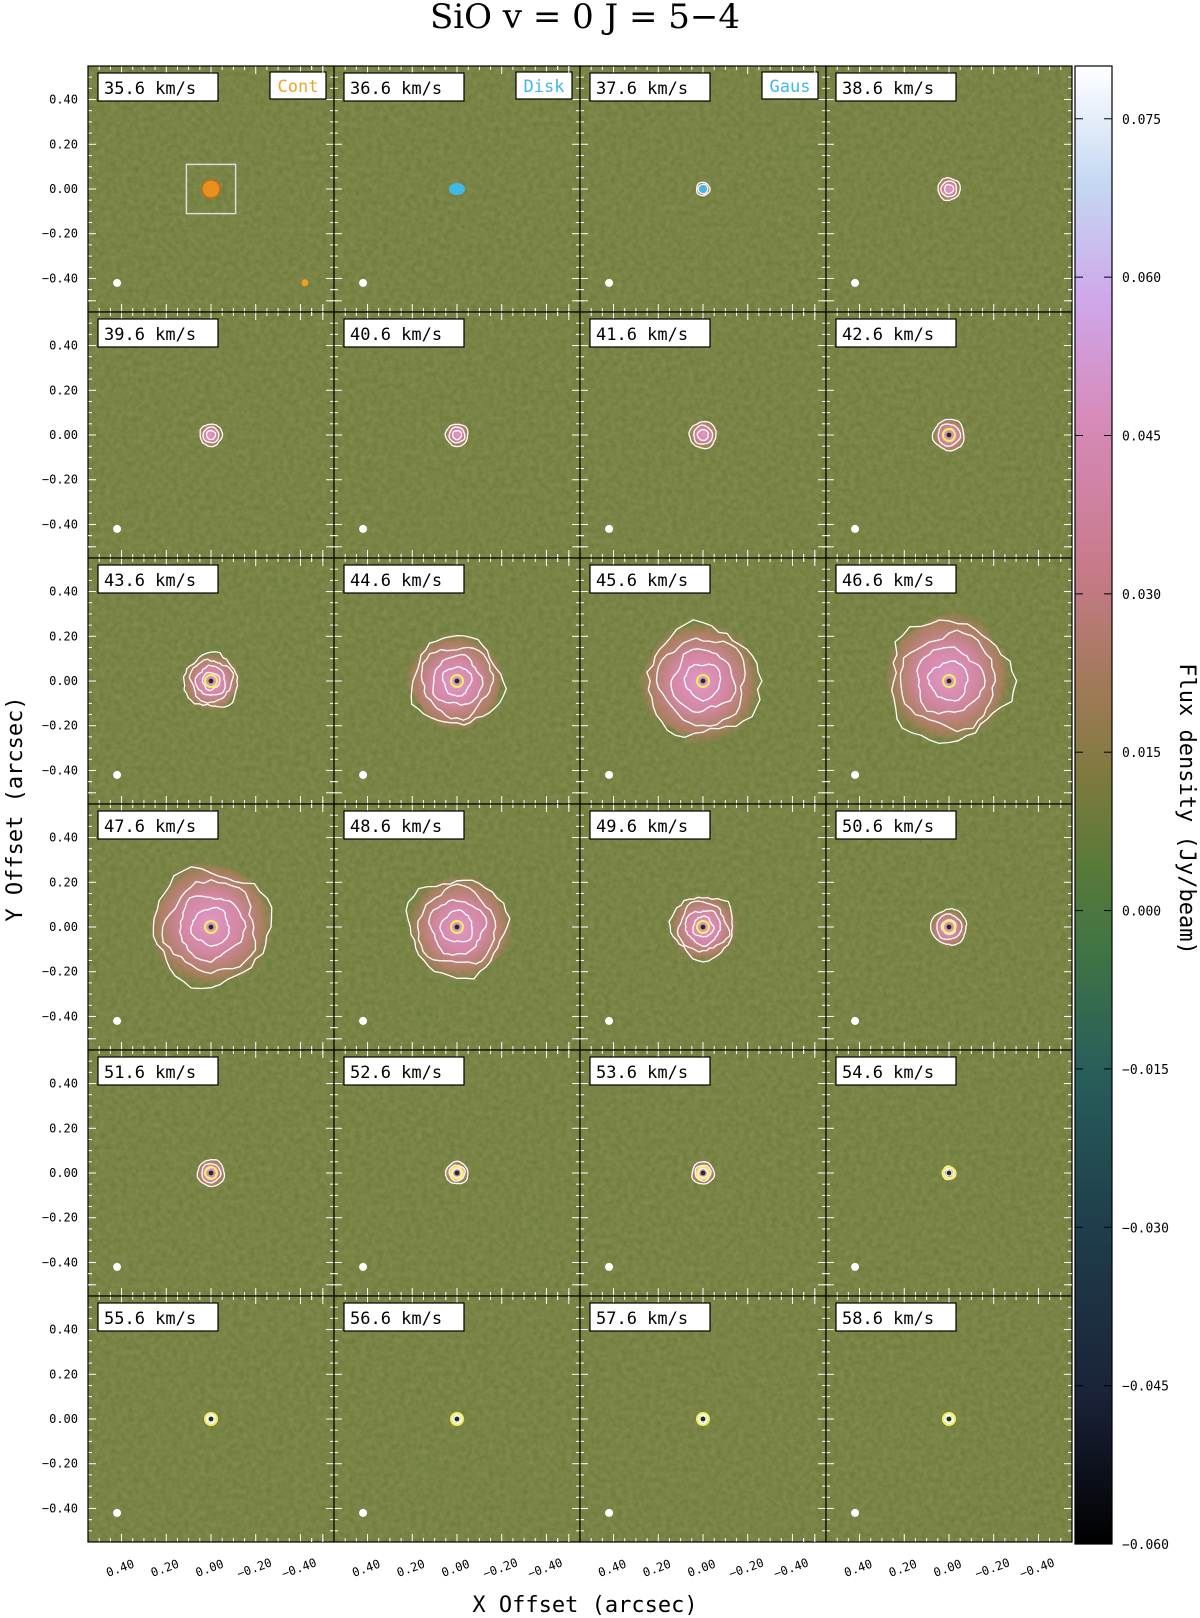 The width and height of the screenshot is (1200, 1618). What do you see at coordinates (642, 1319) in the screenshot?
I see `velocity-label: 57.6 km/s` at bounding box center [642, 1319].